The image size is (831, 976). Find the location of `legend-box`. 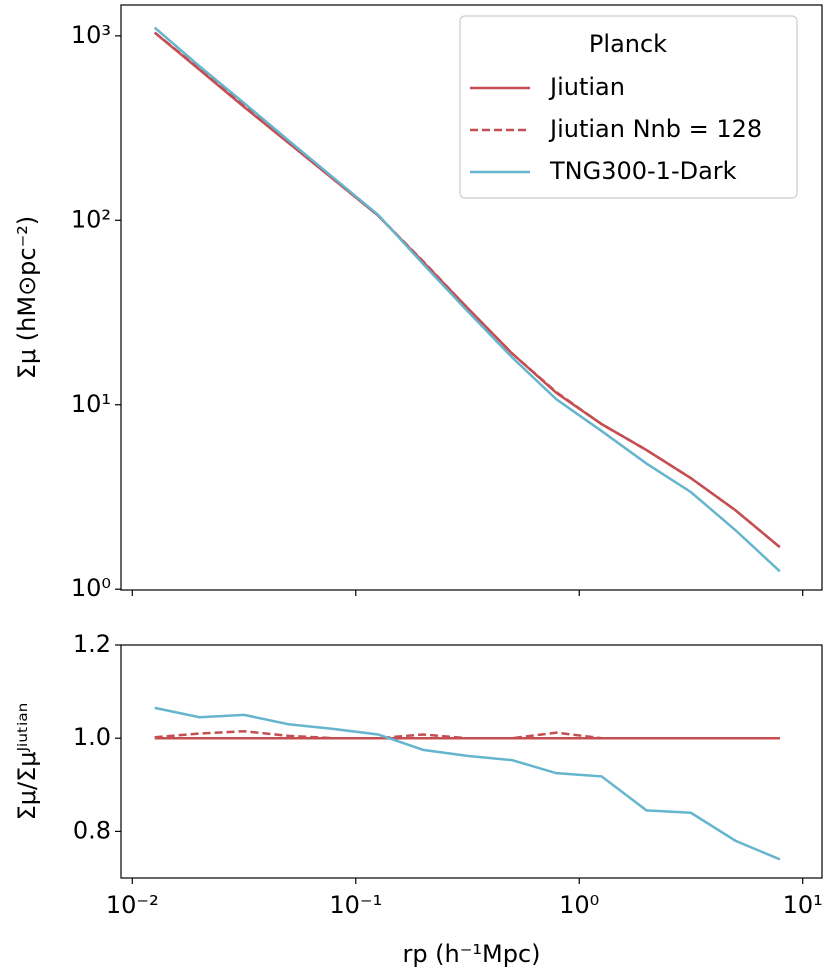

legend-box is located at coordinates (628, 107).